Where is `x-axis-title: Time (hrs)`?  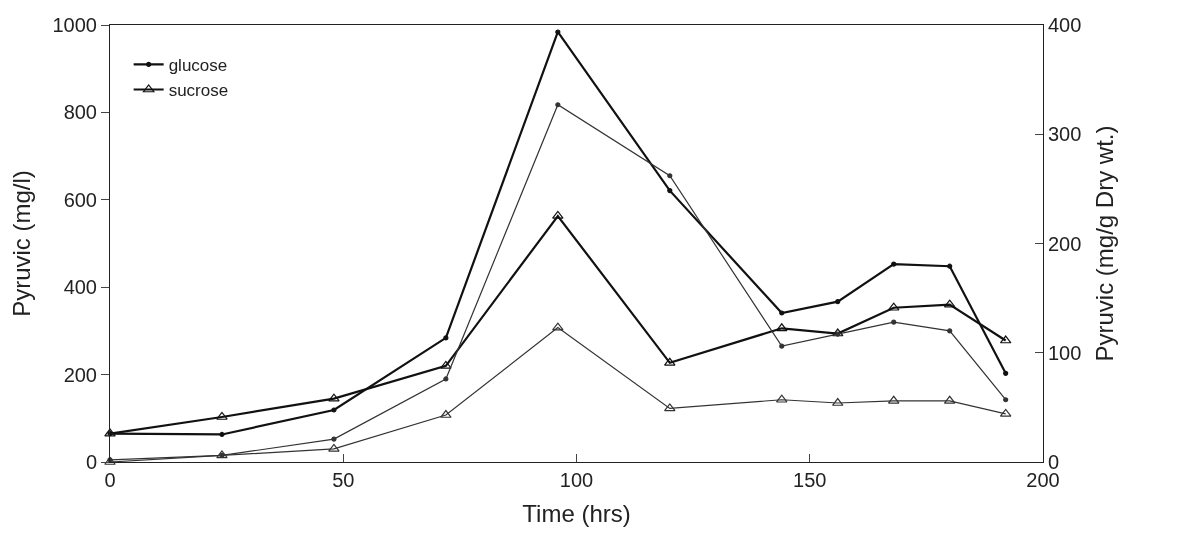
x-axis-title: Time (hrs) is located at coordinates (576, 514).